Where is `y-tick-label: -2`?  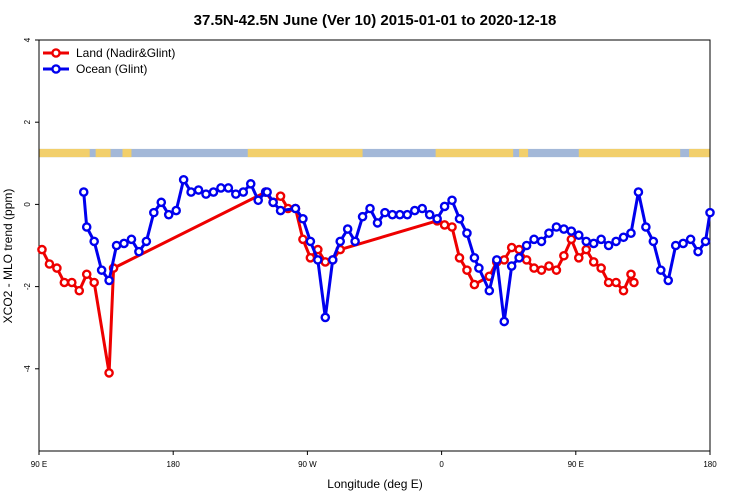 y-tick-label: -2 is located at coordinates (27, 286).